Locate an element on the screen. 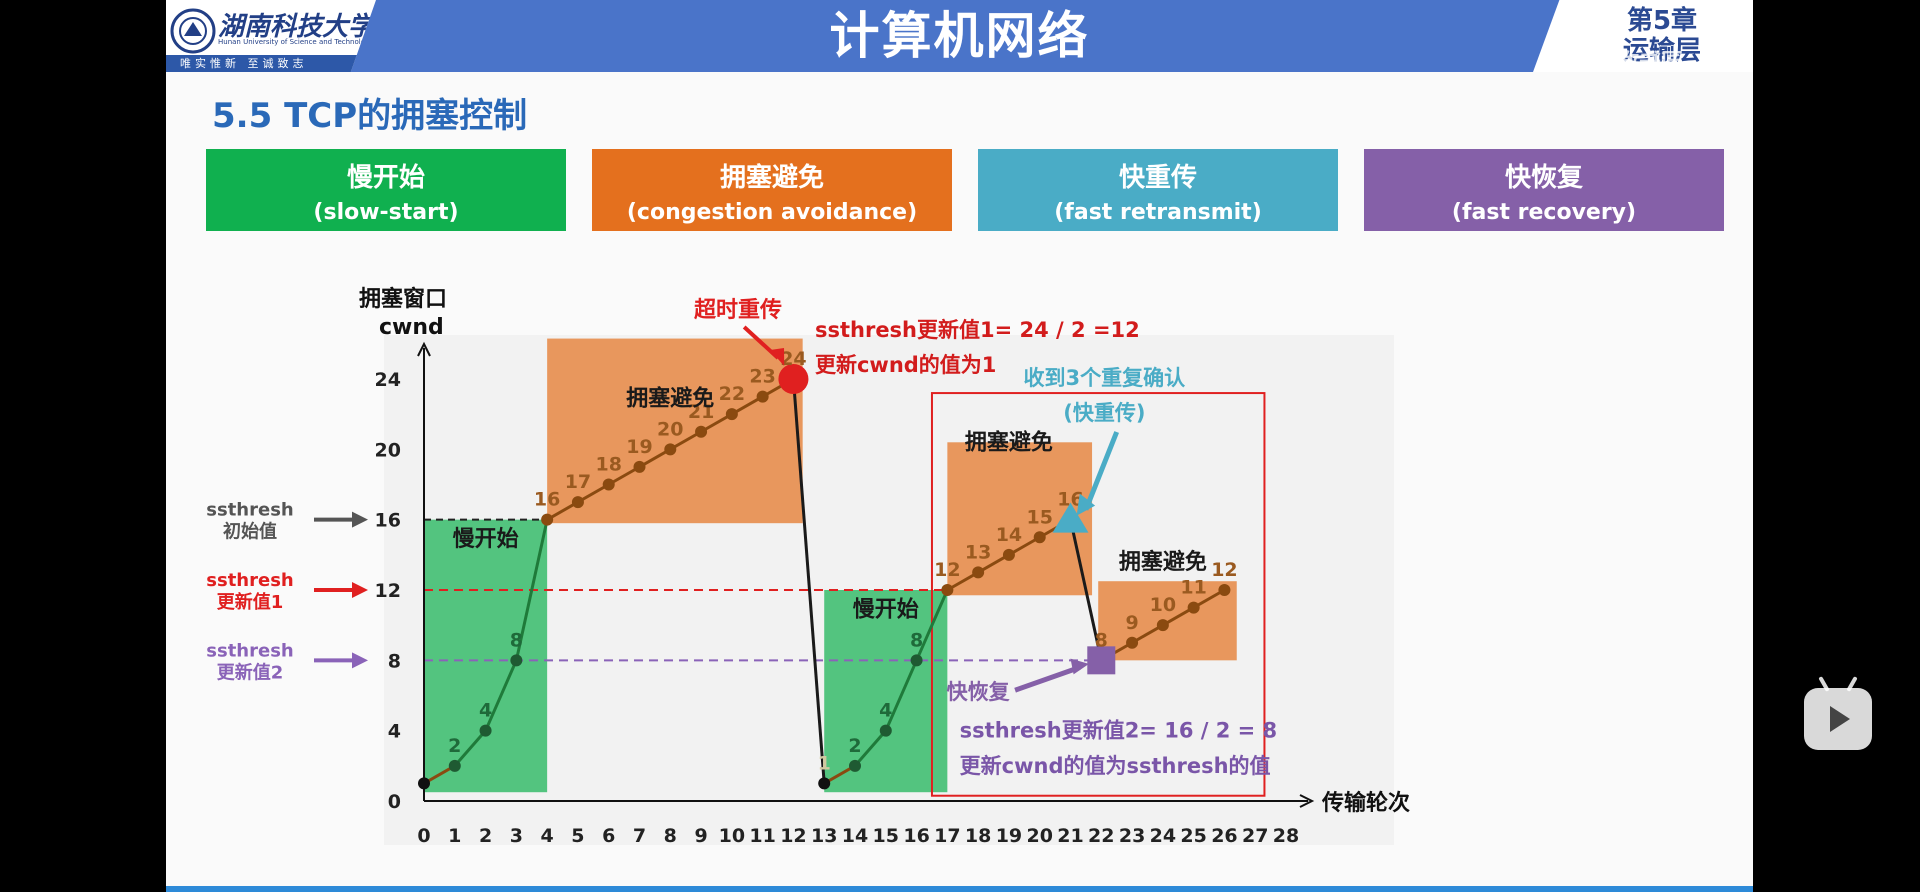  dupack-arrow-head is located at coordinates (1086, 504).